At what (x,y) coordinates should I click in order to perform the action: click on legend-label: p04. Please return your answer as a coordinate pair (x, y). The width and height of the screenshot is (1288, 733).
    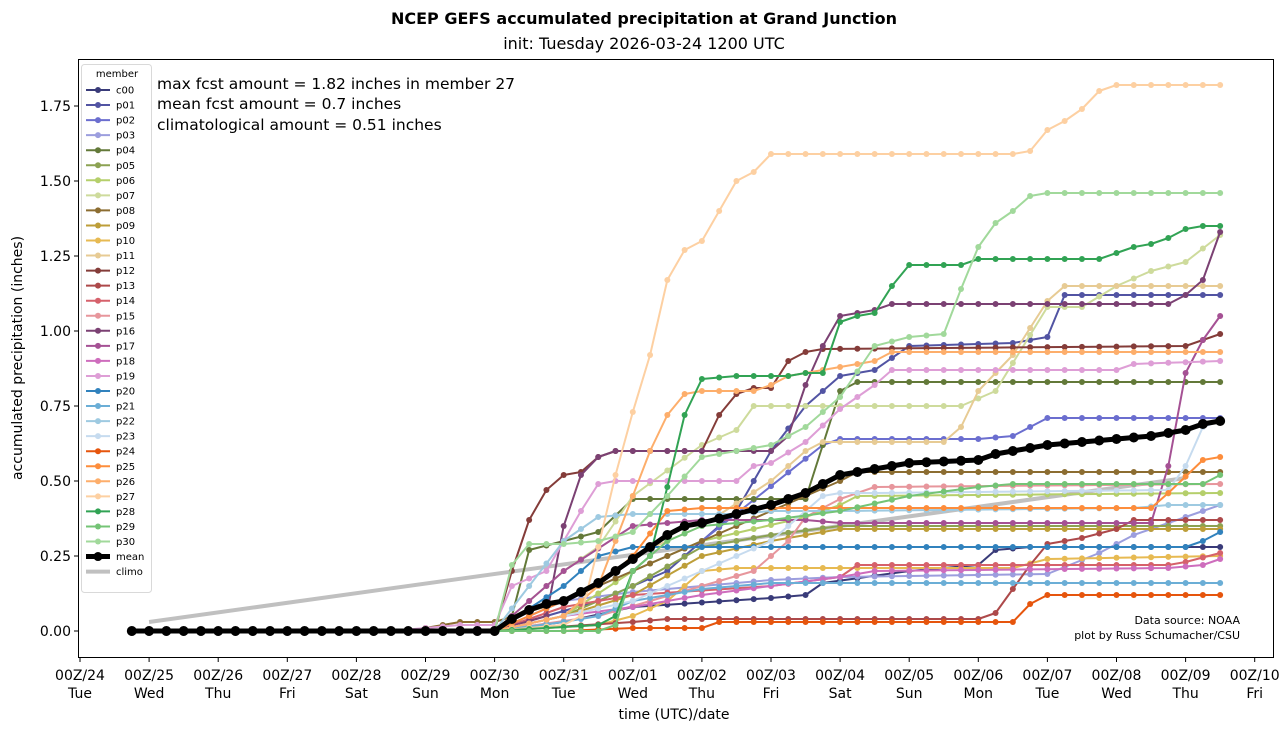
    Looking at the image, I should click on (125, 151).